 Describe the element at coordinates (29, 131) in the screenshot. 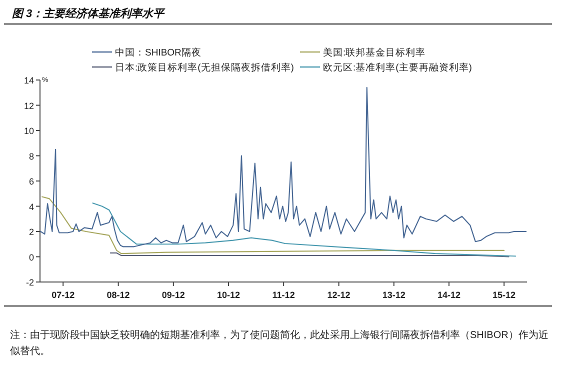

I see `y-tick-label: 10` at that location.